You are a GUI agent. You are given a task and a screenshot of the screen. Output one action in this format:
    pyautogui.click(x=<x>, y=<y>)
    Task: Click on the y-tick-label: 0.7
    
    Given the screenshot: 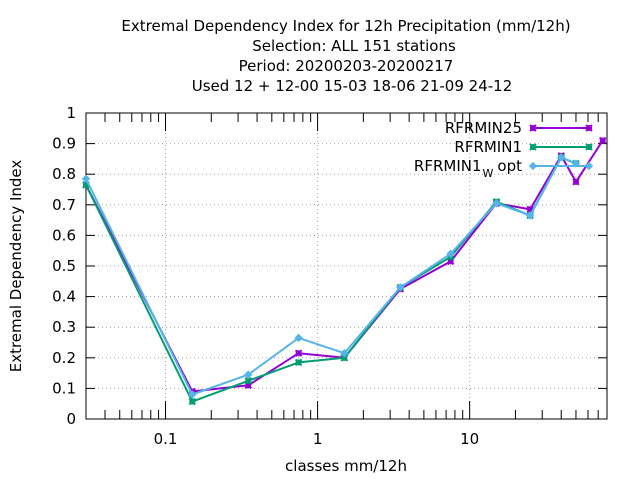 What is the action you would take?
    pyautogui.click(x=64, y=205)
    